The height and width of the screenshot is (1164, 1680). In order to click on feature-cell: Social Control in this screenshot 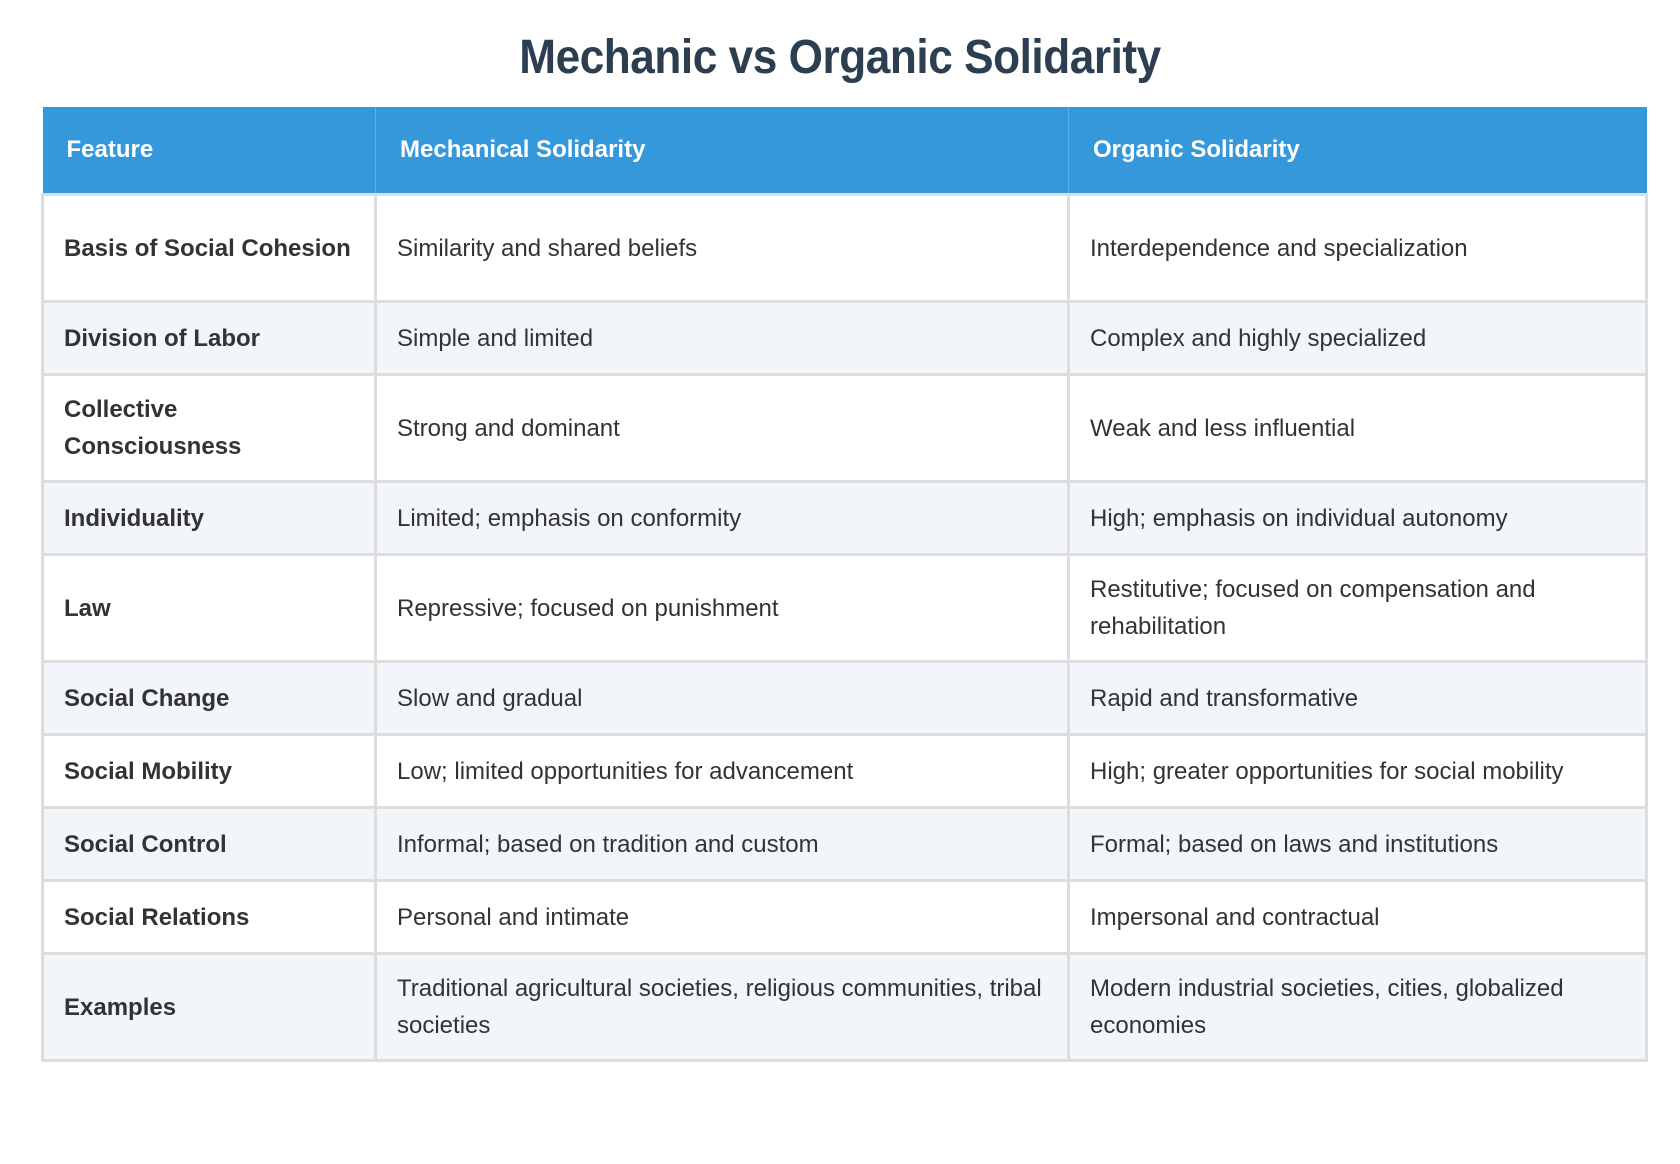, I will do `click(209, 844)`.